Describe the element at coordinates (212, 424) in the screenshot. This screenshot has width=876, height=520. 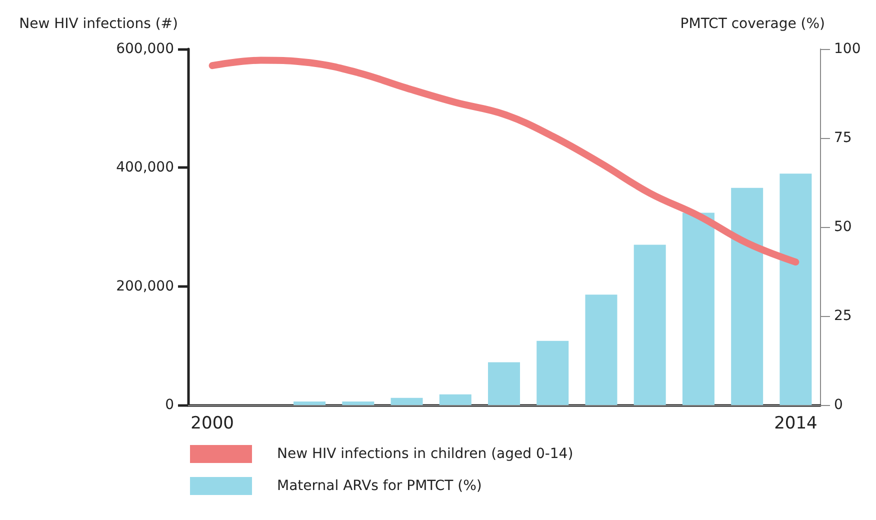
I see `x-tick-label: 2000` at that location.